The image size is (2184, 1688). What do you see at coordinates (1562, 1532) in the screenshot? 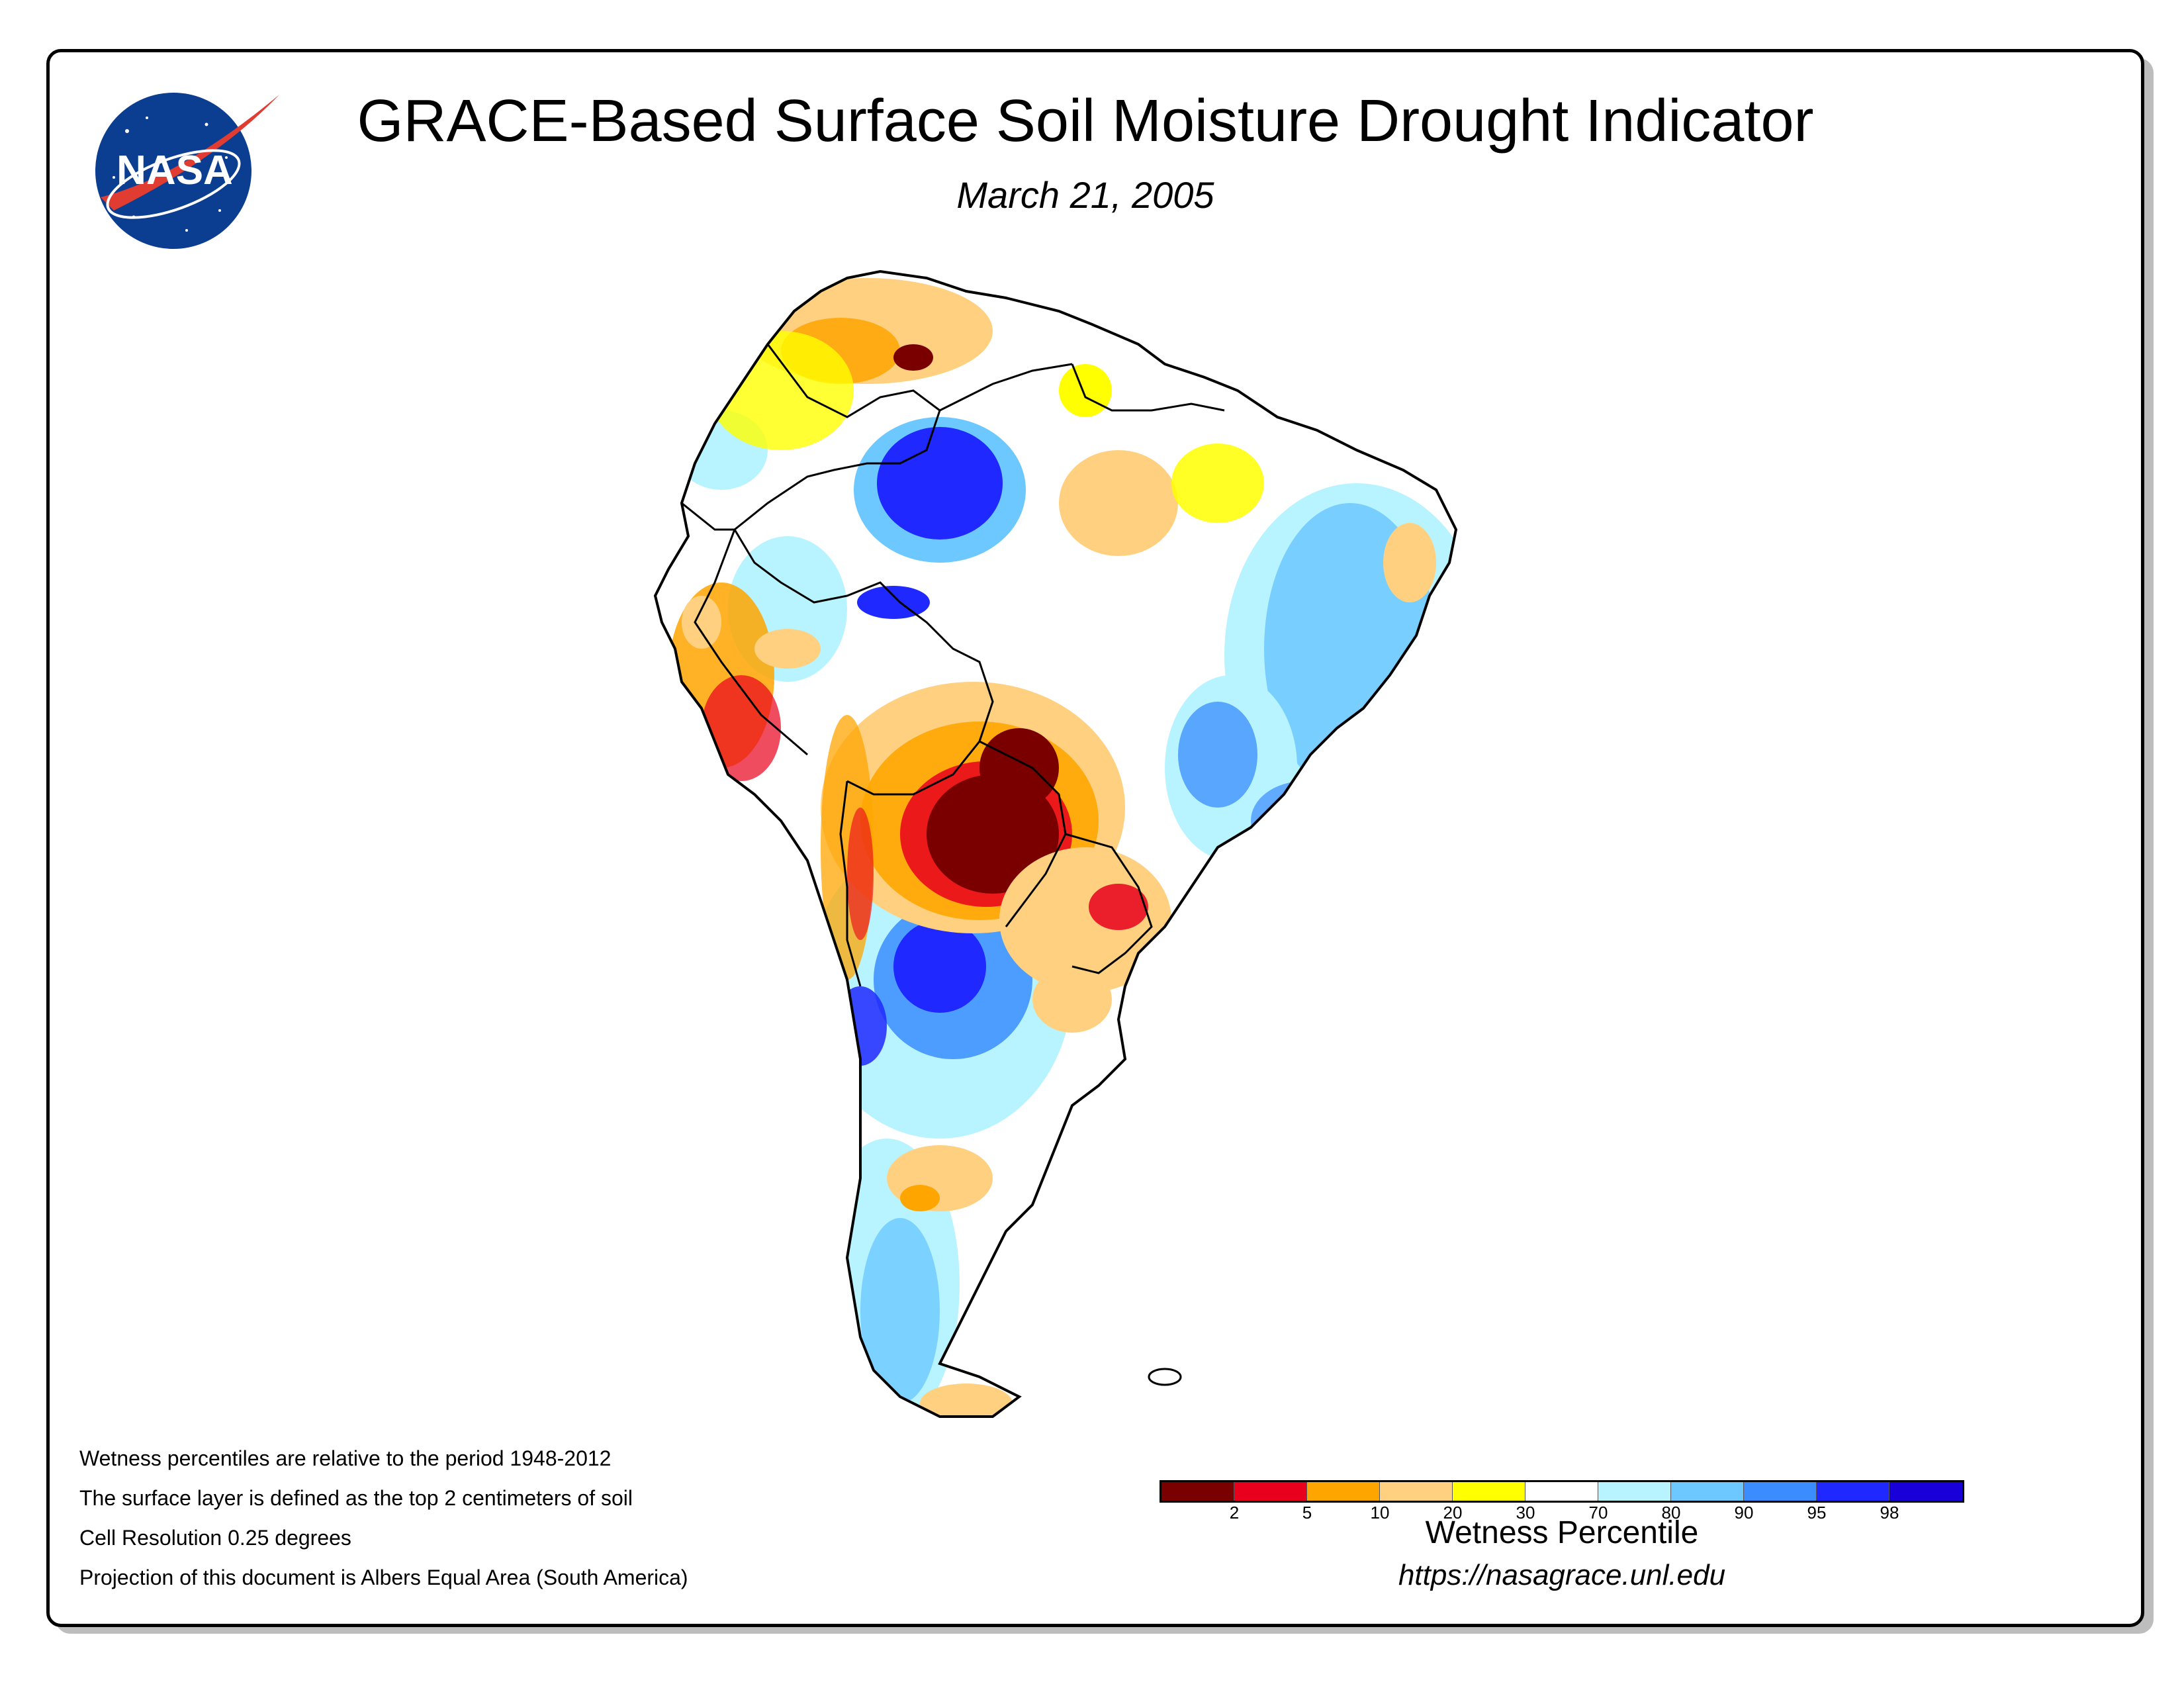
I see `legend-title: Wetness Percentile` at bounding box center [1562, 1532].